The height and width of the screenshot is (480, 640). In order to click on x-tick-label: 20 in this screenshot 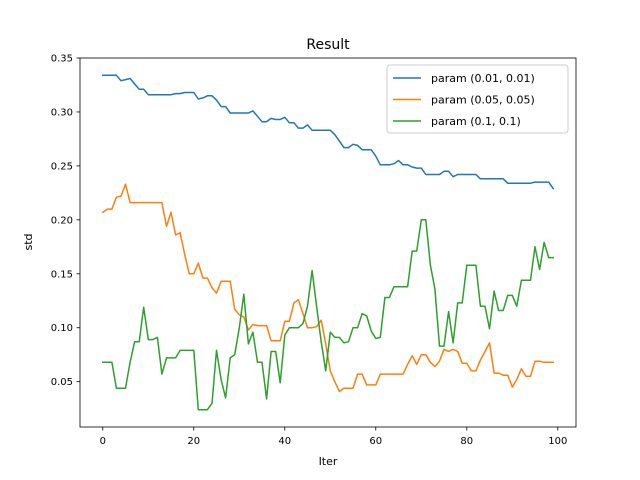, I will do `click(193, 441)`.